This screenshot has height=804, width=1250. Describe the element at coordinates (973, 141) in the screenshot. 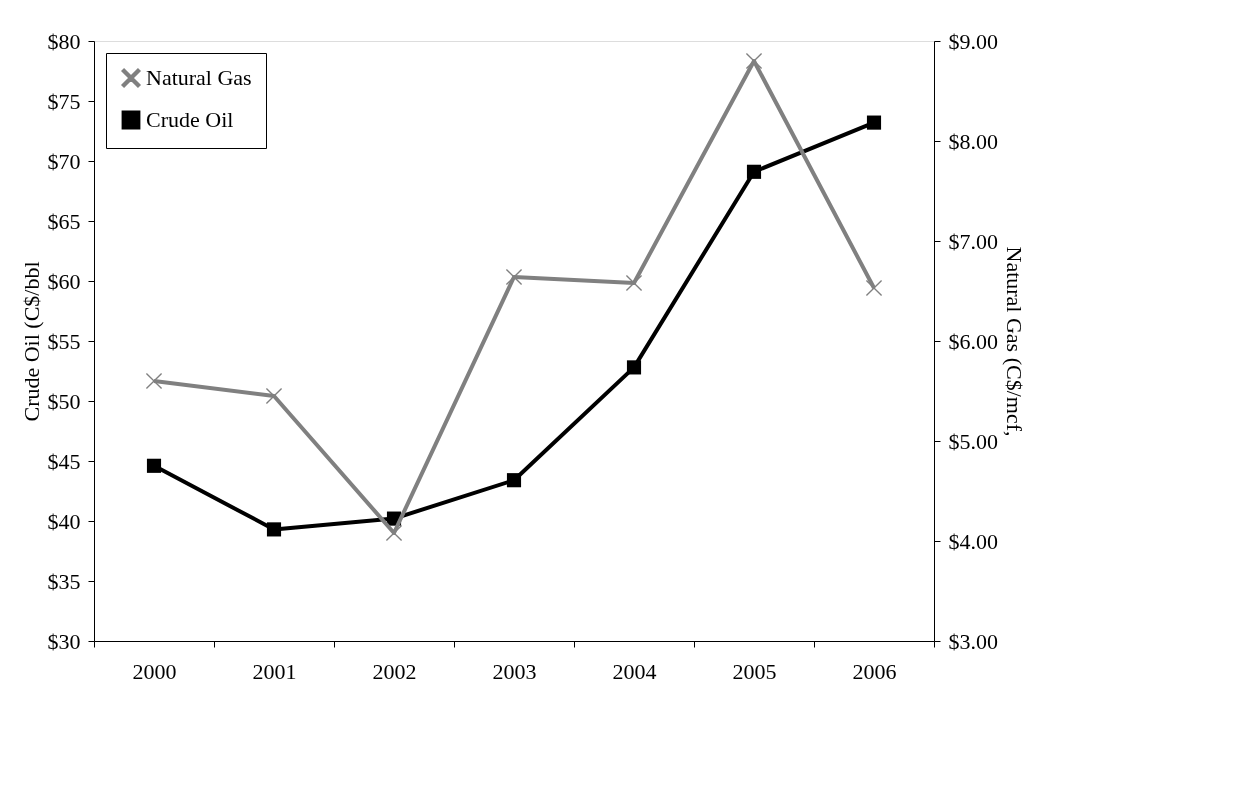

I see `y2-tick-label: $8.00` at that location.